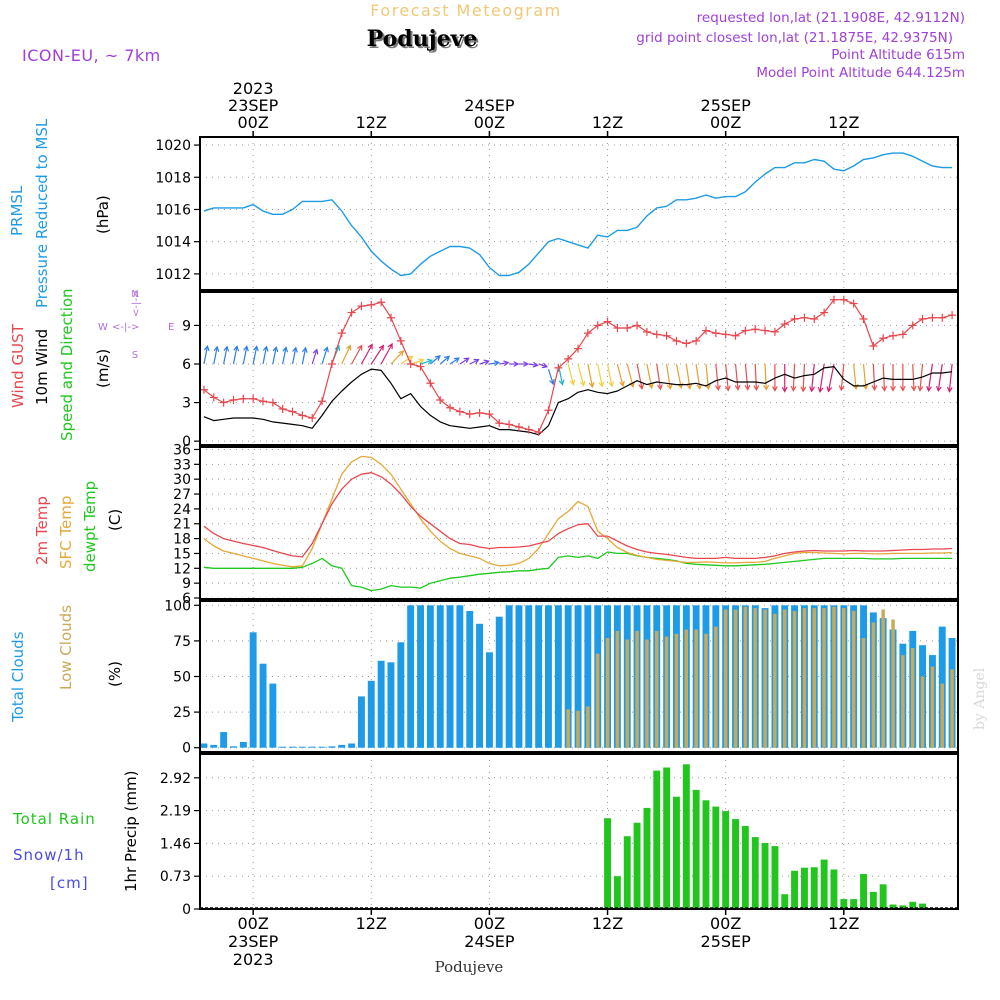  I want to click on clouds-frame, so click(579, 676).